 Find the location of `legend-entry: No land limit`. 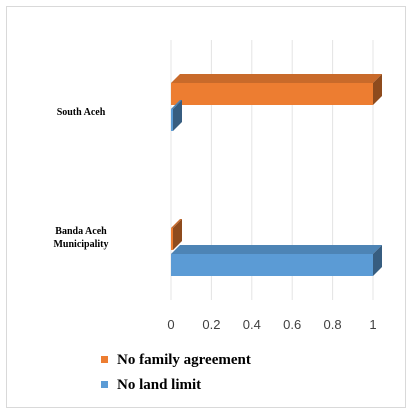

legend-entry: No land limit is located at coordinates (151, 385).